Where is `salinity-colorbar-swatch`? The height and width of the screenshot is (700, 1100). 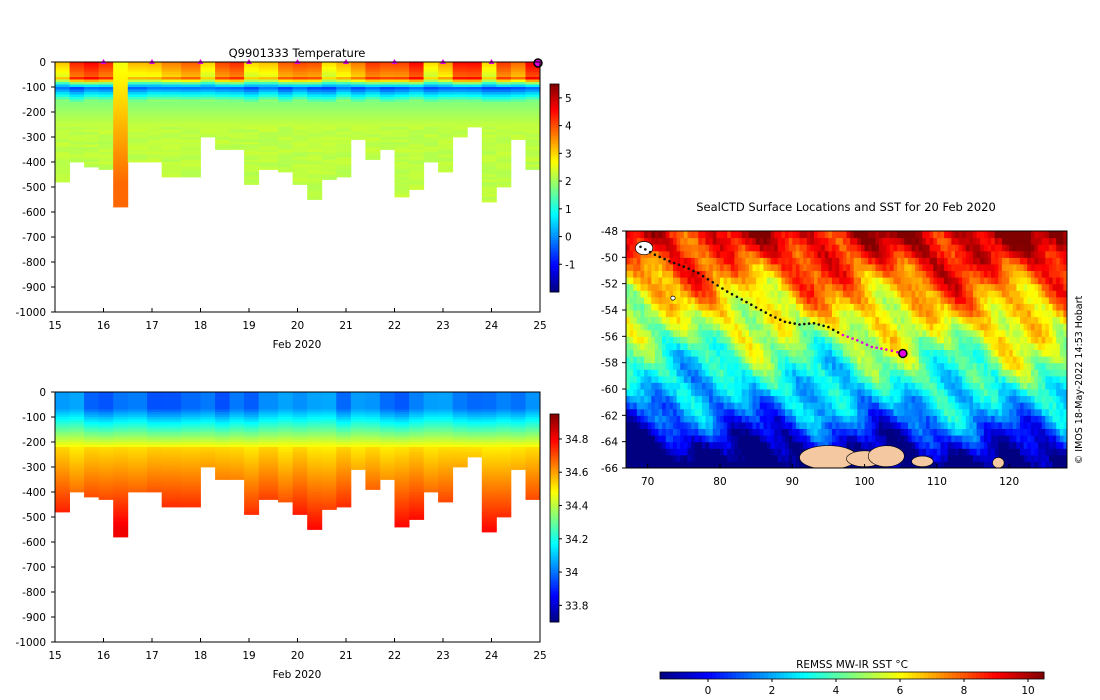
salinity-colorbar-swatch is located at coordinates (554, 618).